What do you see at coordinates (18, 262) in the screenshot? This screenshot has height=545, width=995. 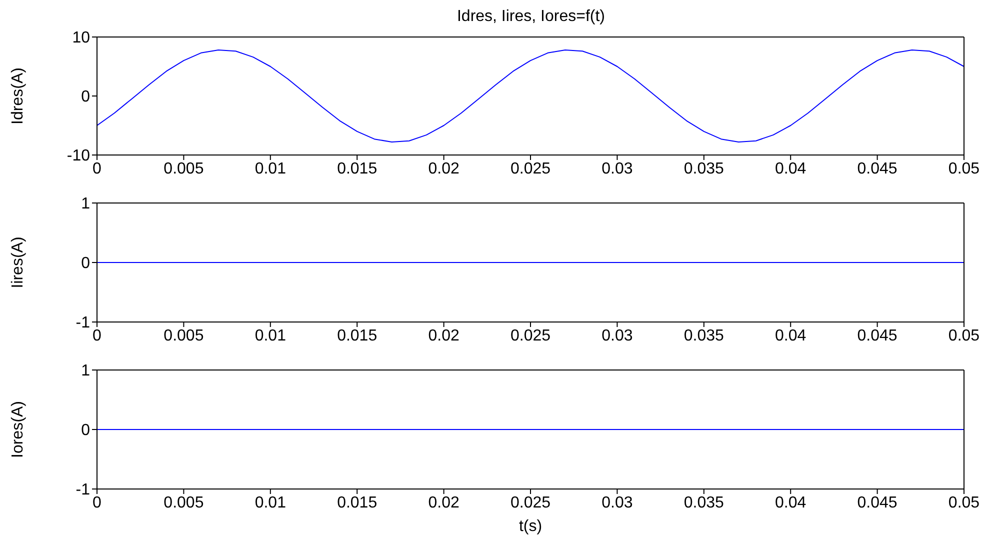 I see `y-axis-title: Iires(A)` at bounding box center [18, 262].